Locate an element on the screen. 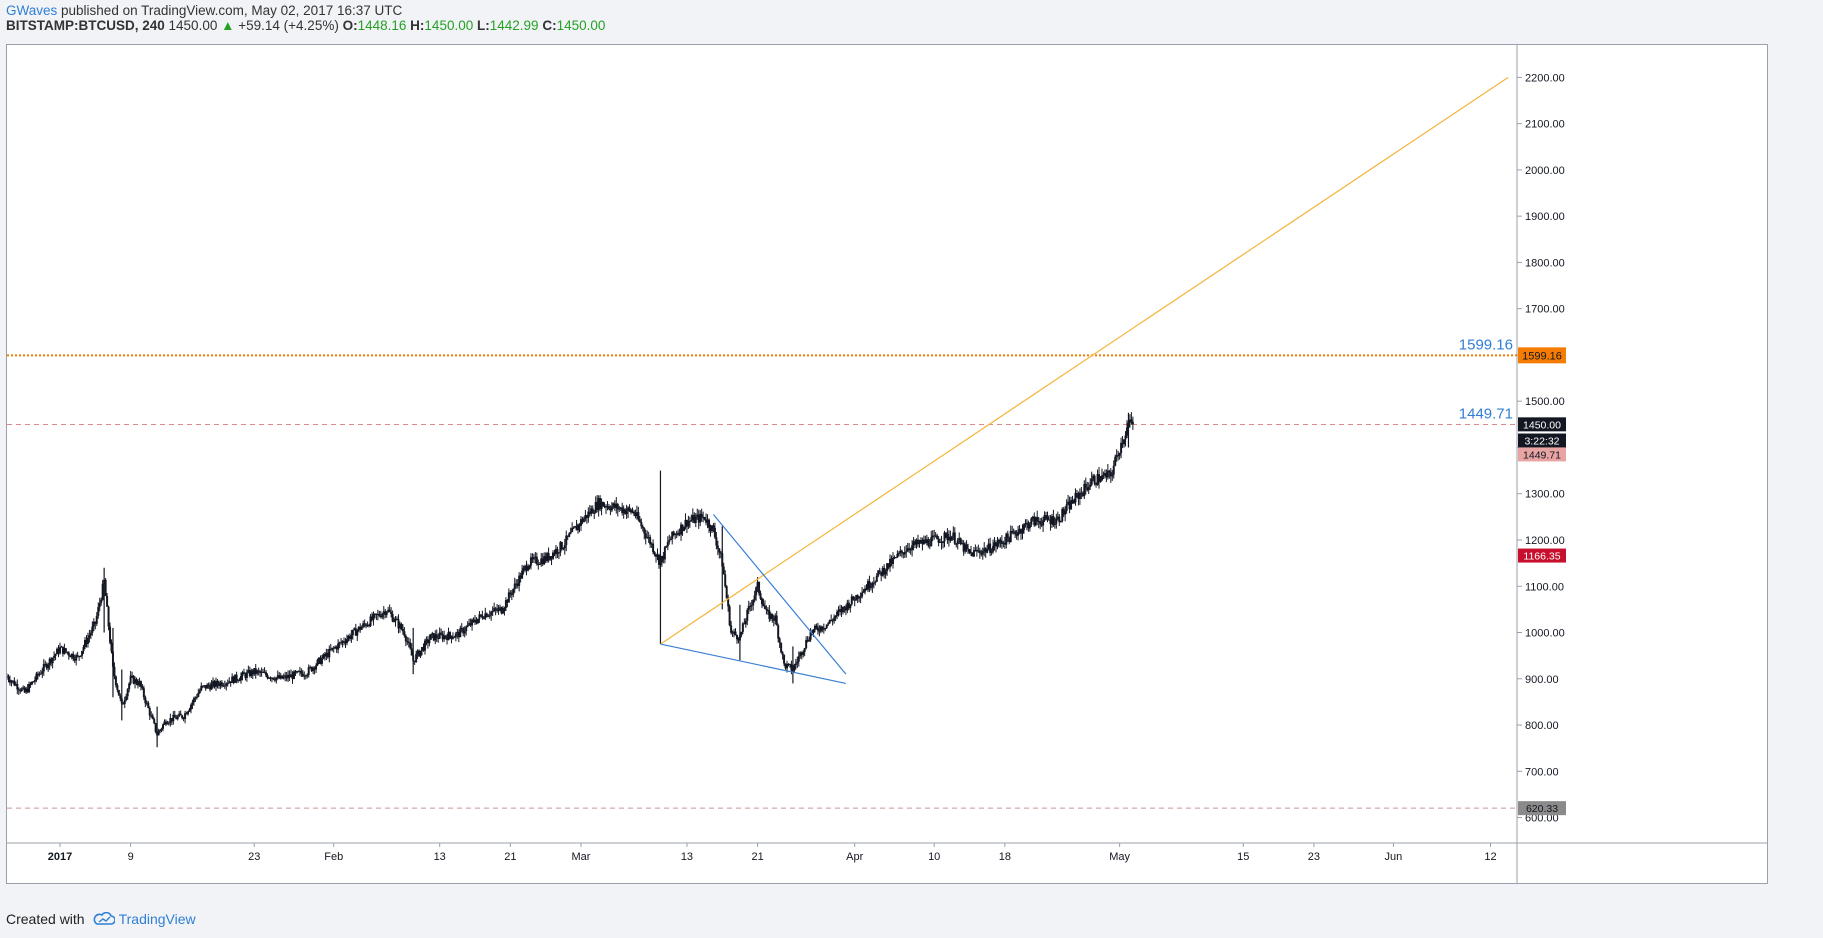  time-tick-label: Mar is located at coordinates (581, 857).